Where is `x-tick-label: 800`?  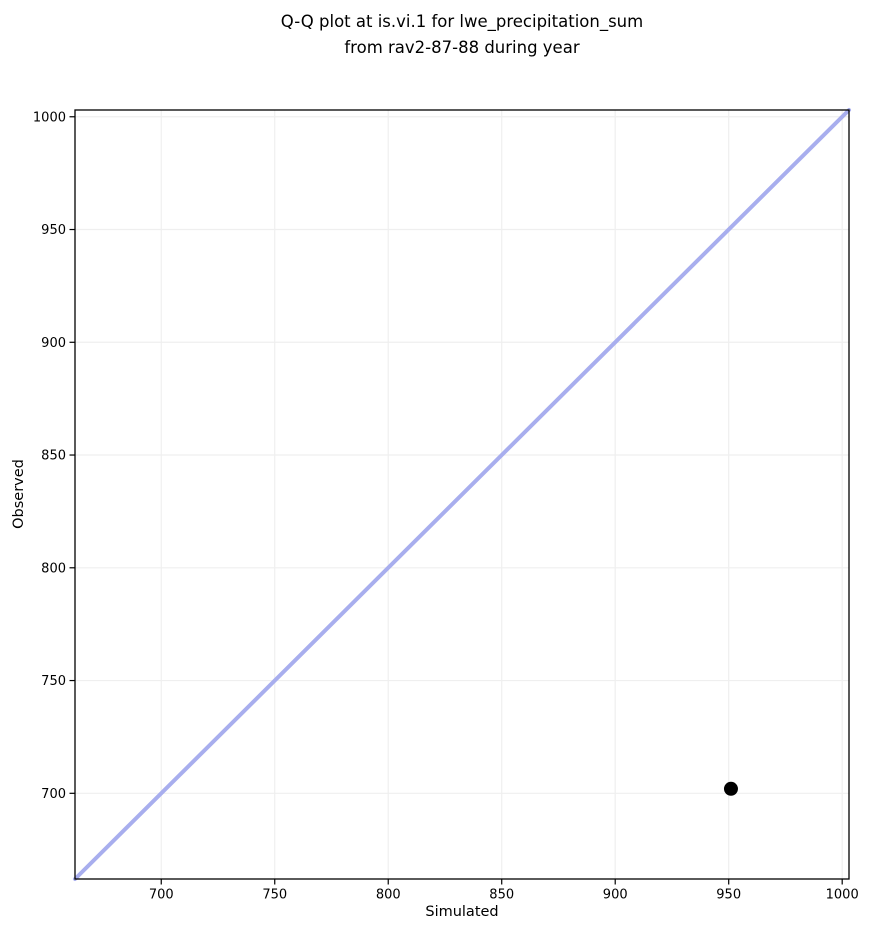
x-tick-label: 800 is located at coordinates (388, 895).